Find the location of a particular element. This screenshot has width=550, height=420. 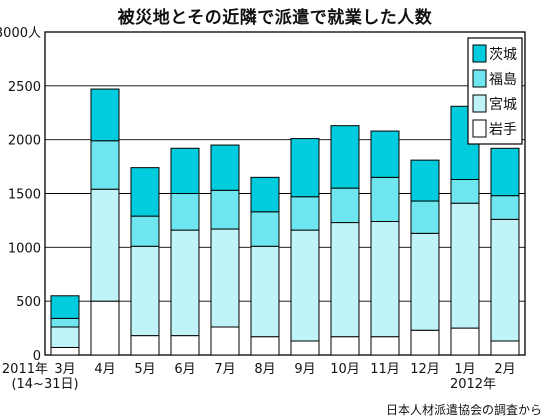

x-tick-label: 2月 is located at coordinates (504, 369).